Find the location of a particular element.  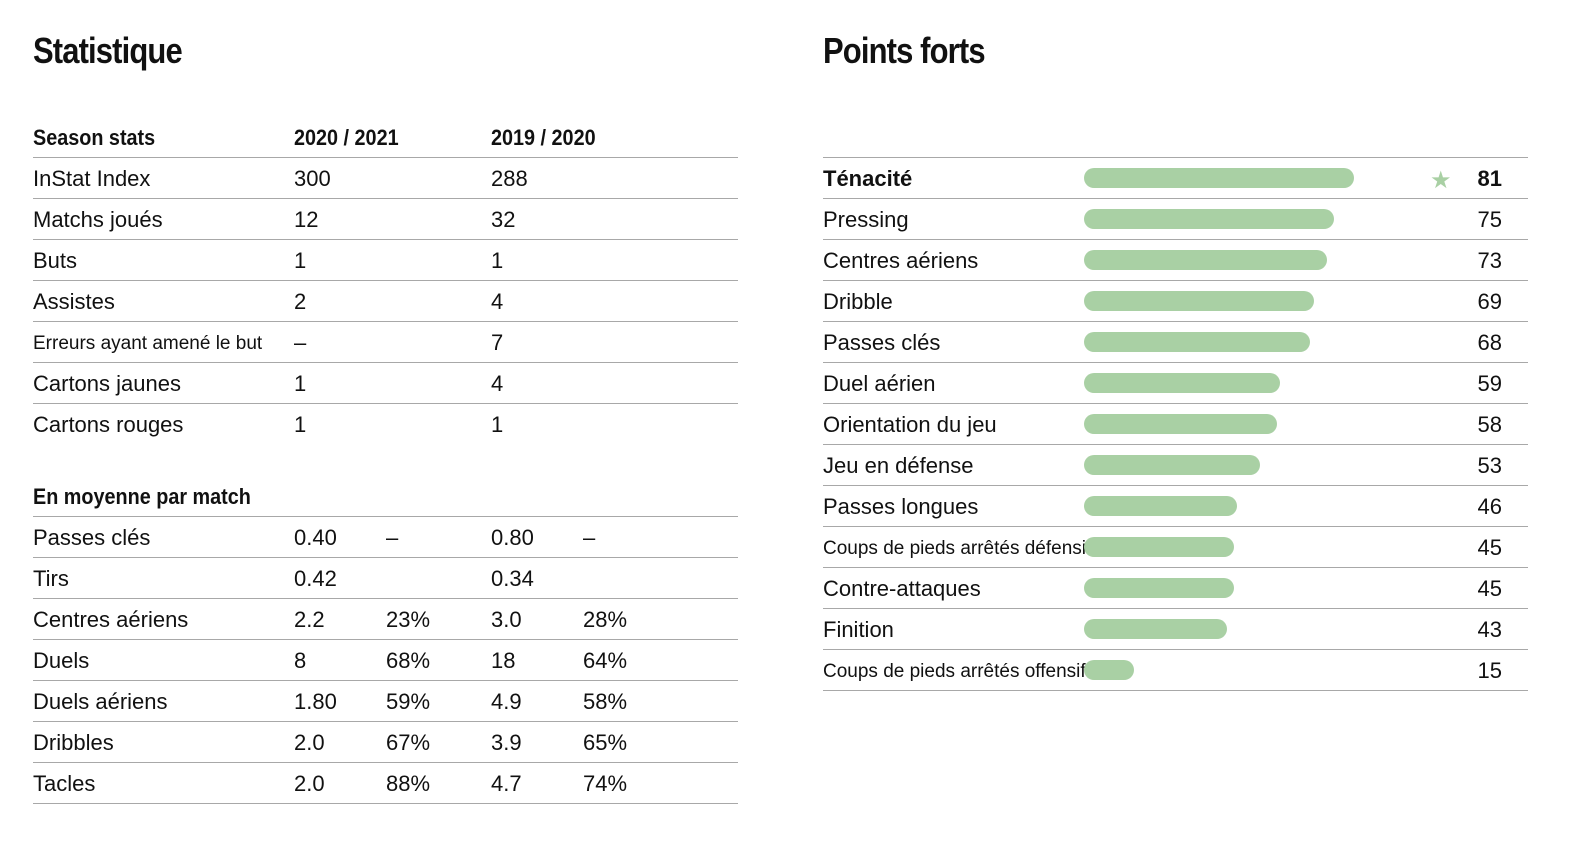

row-pct-2019: 58% is located at coordinates (605, 701).